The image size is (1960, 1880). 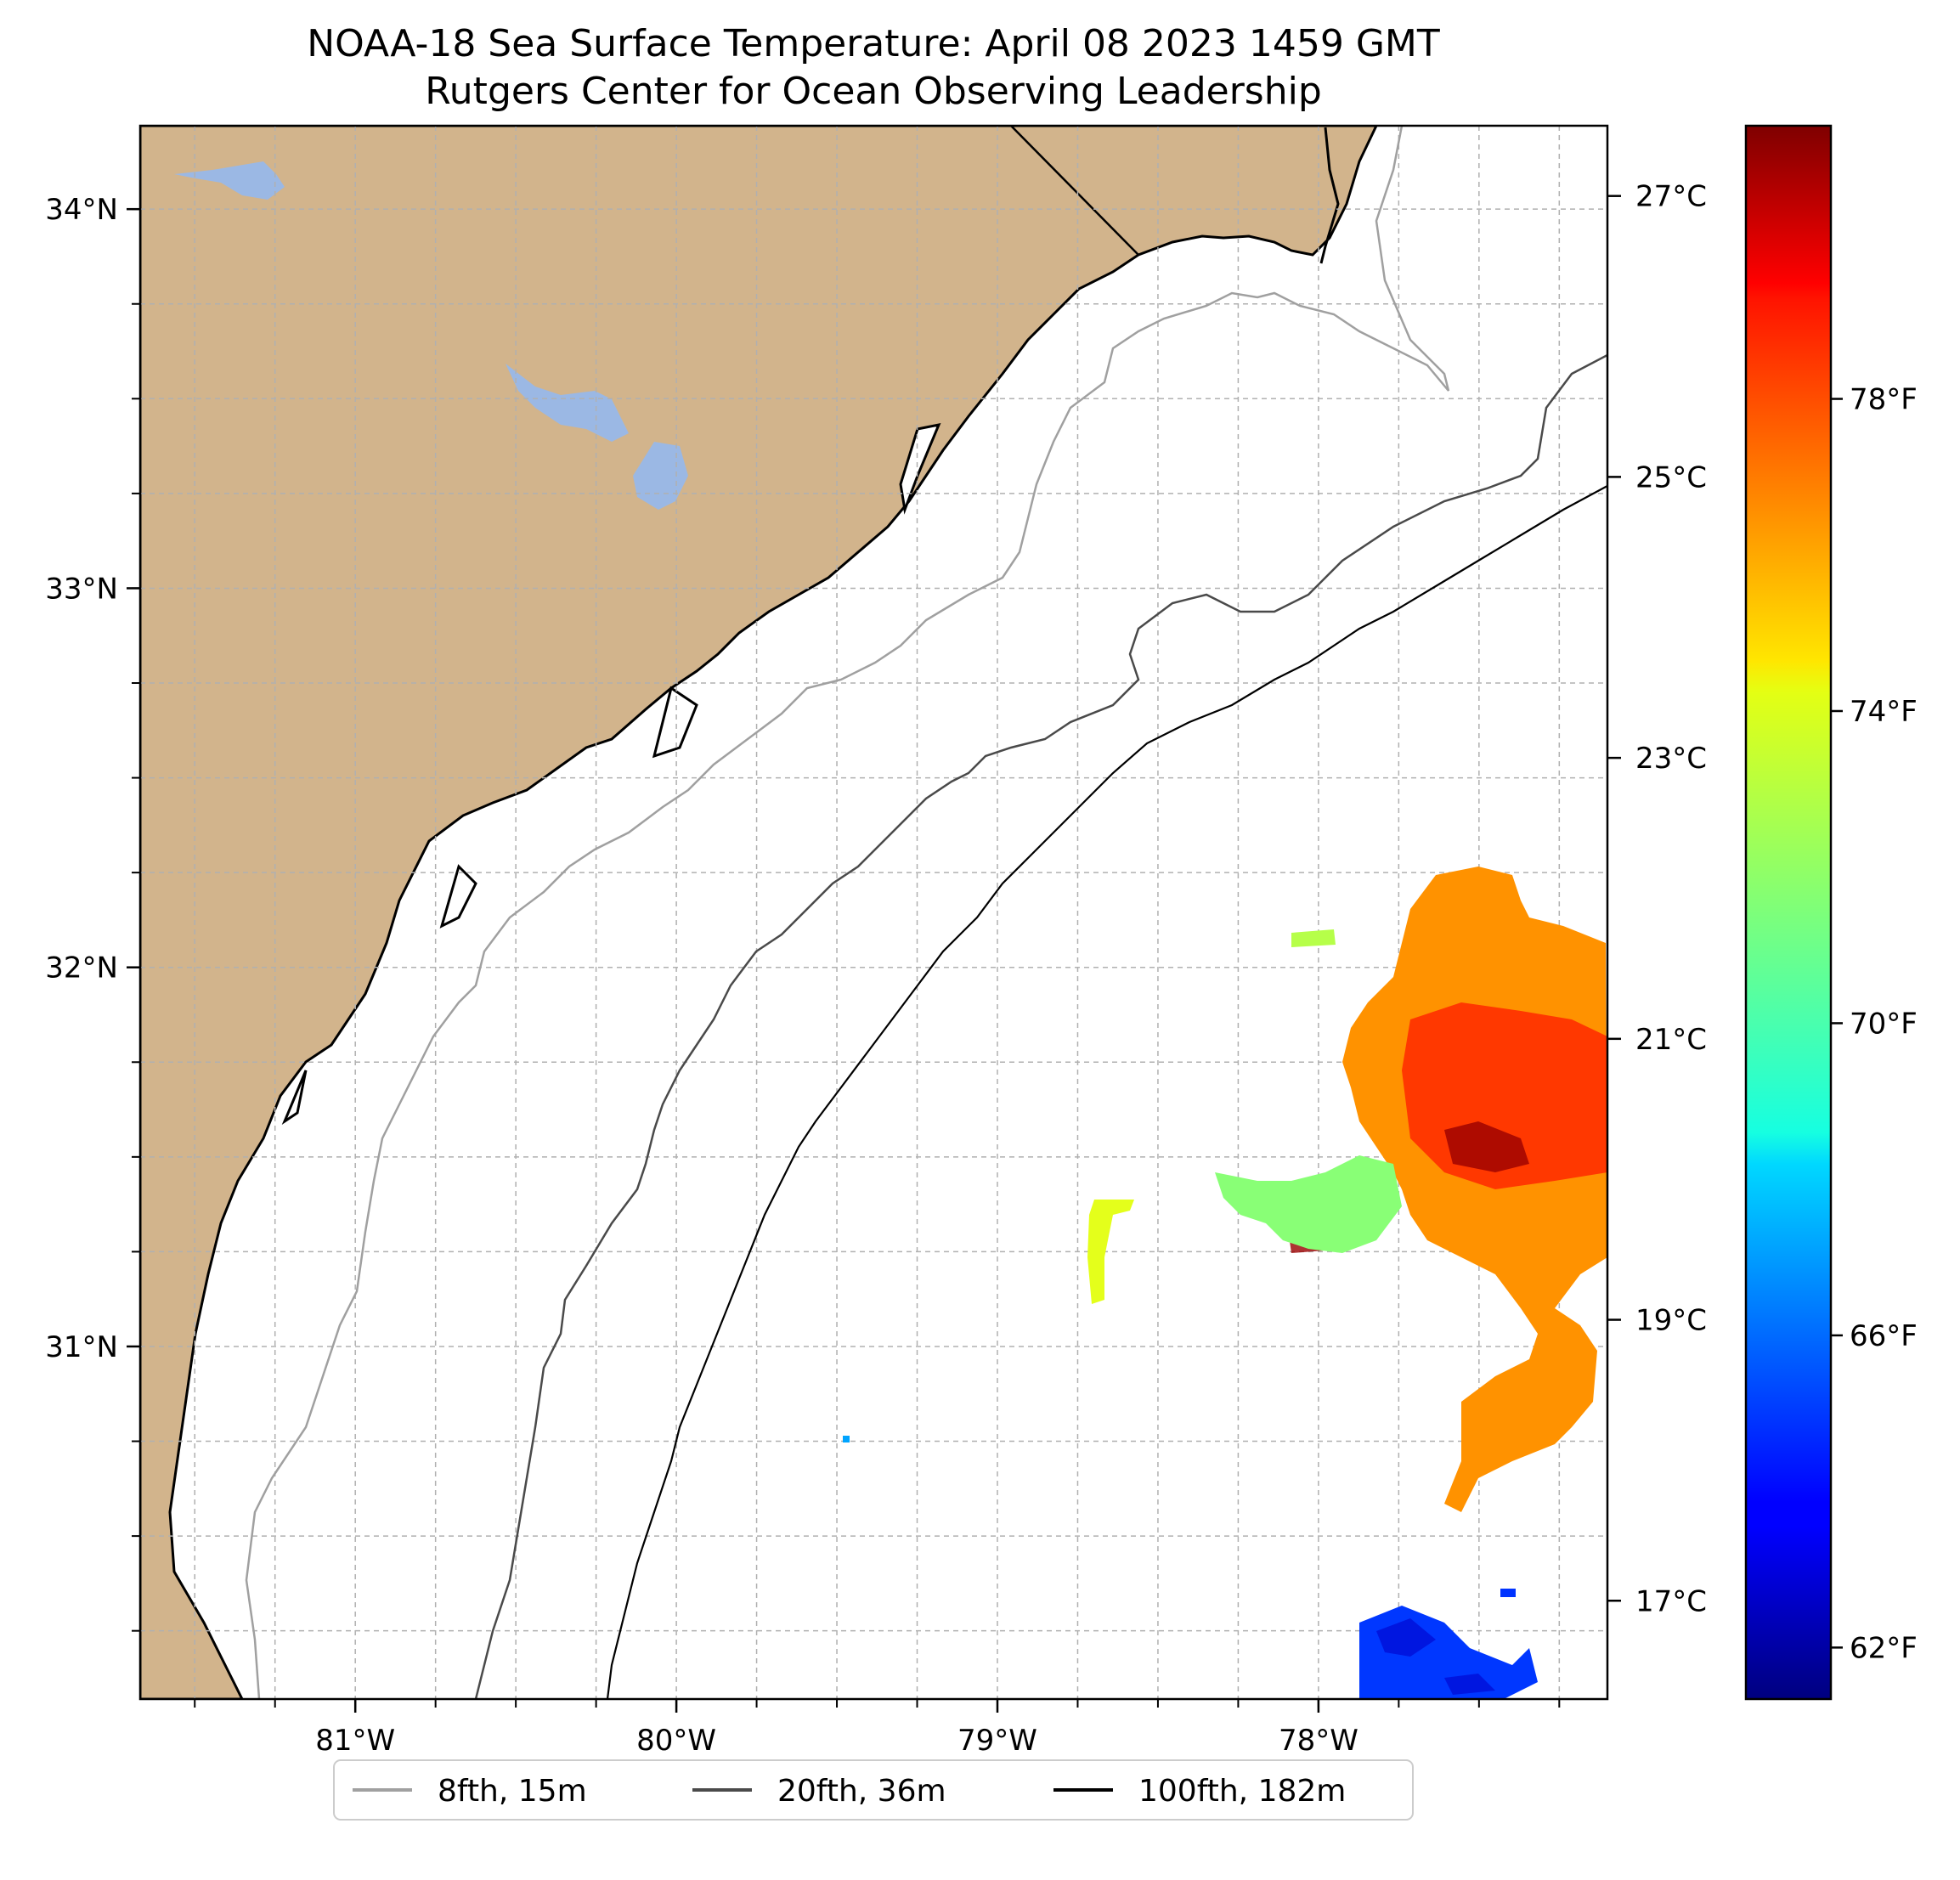 What do you see at coordinates (1074, 191) in the screenshot?
I see `state-border` at bounding box center [1074, 191].